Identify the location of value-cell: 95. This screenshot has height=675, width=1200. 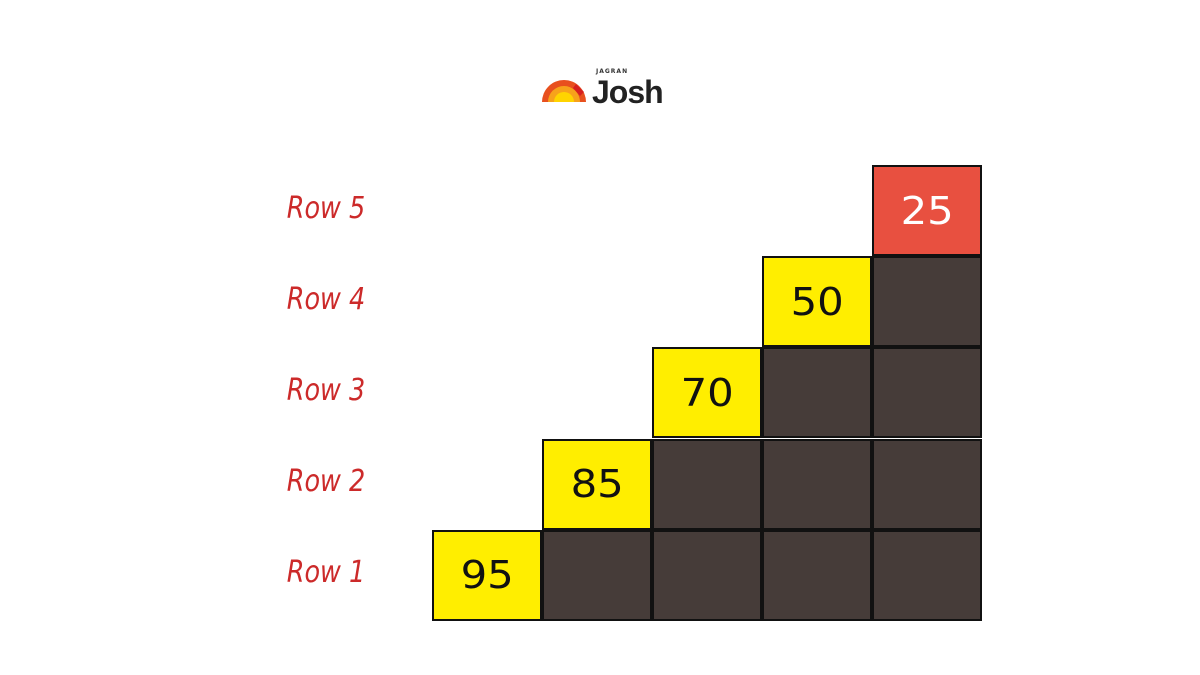
(487, 575).